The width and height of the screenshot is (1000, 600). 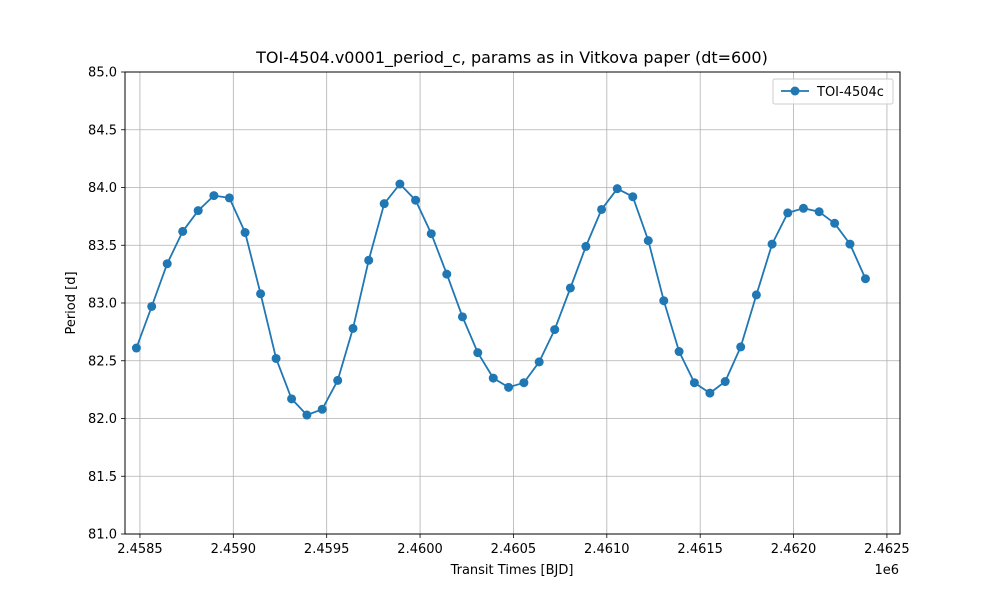 I want to click on x-tick-label: 2.4595, so click(x=327, y=549).